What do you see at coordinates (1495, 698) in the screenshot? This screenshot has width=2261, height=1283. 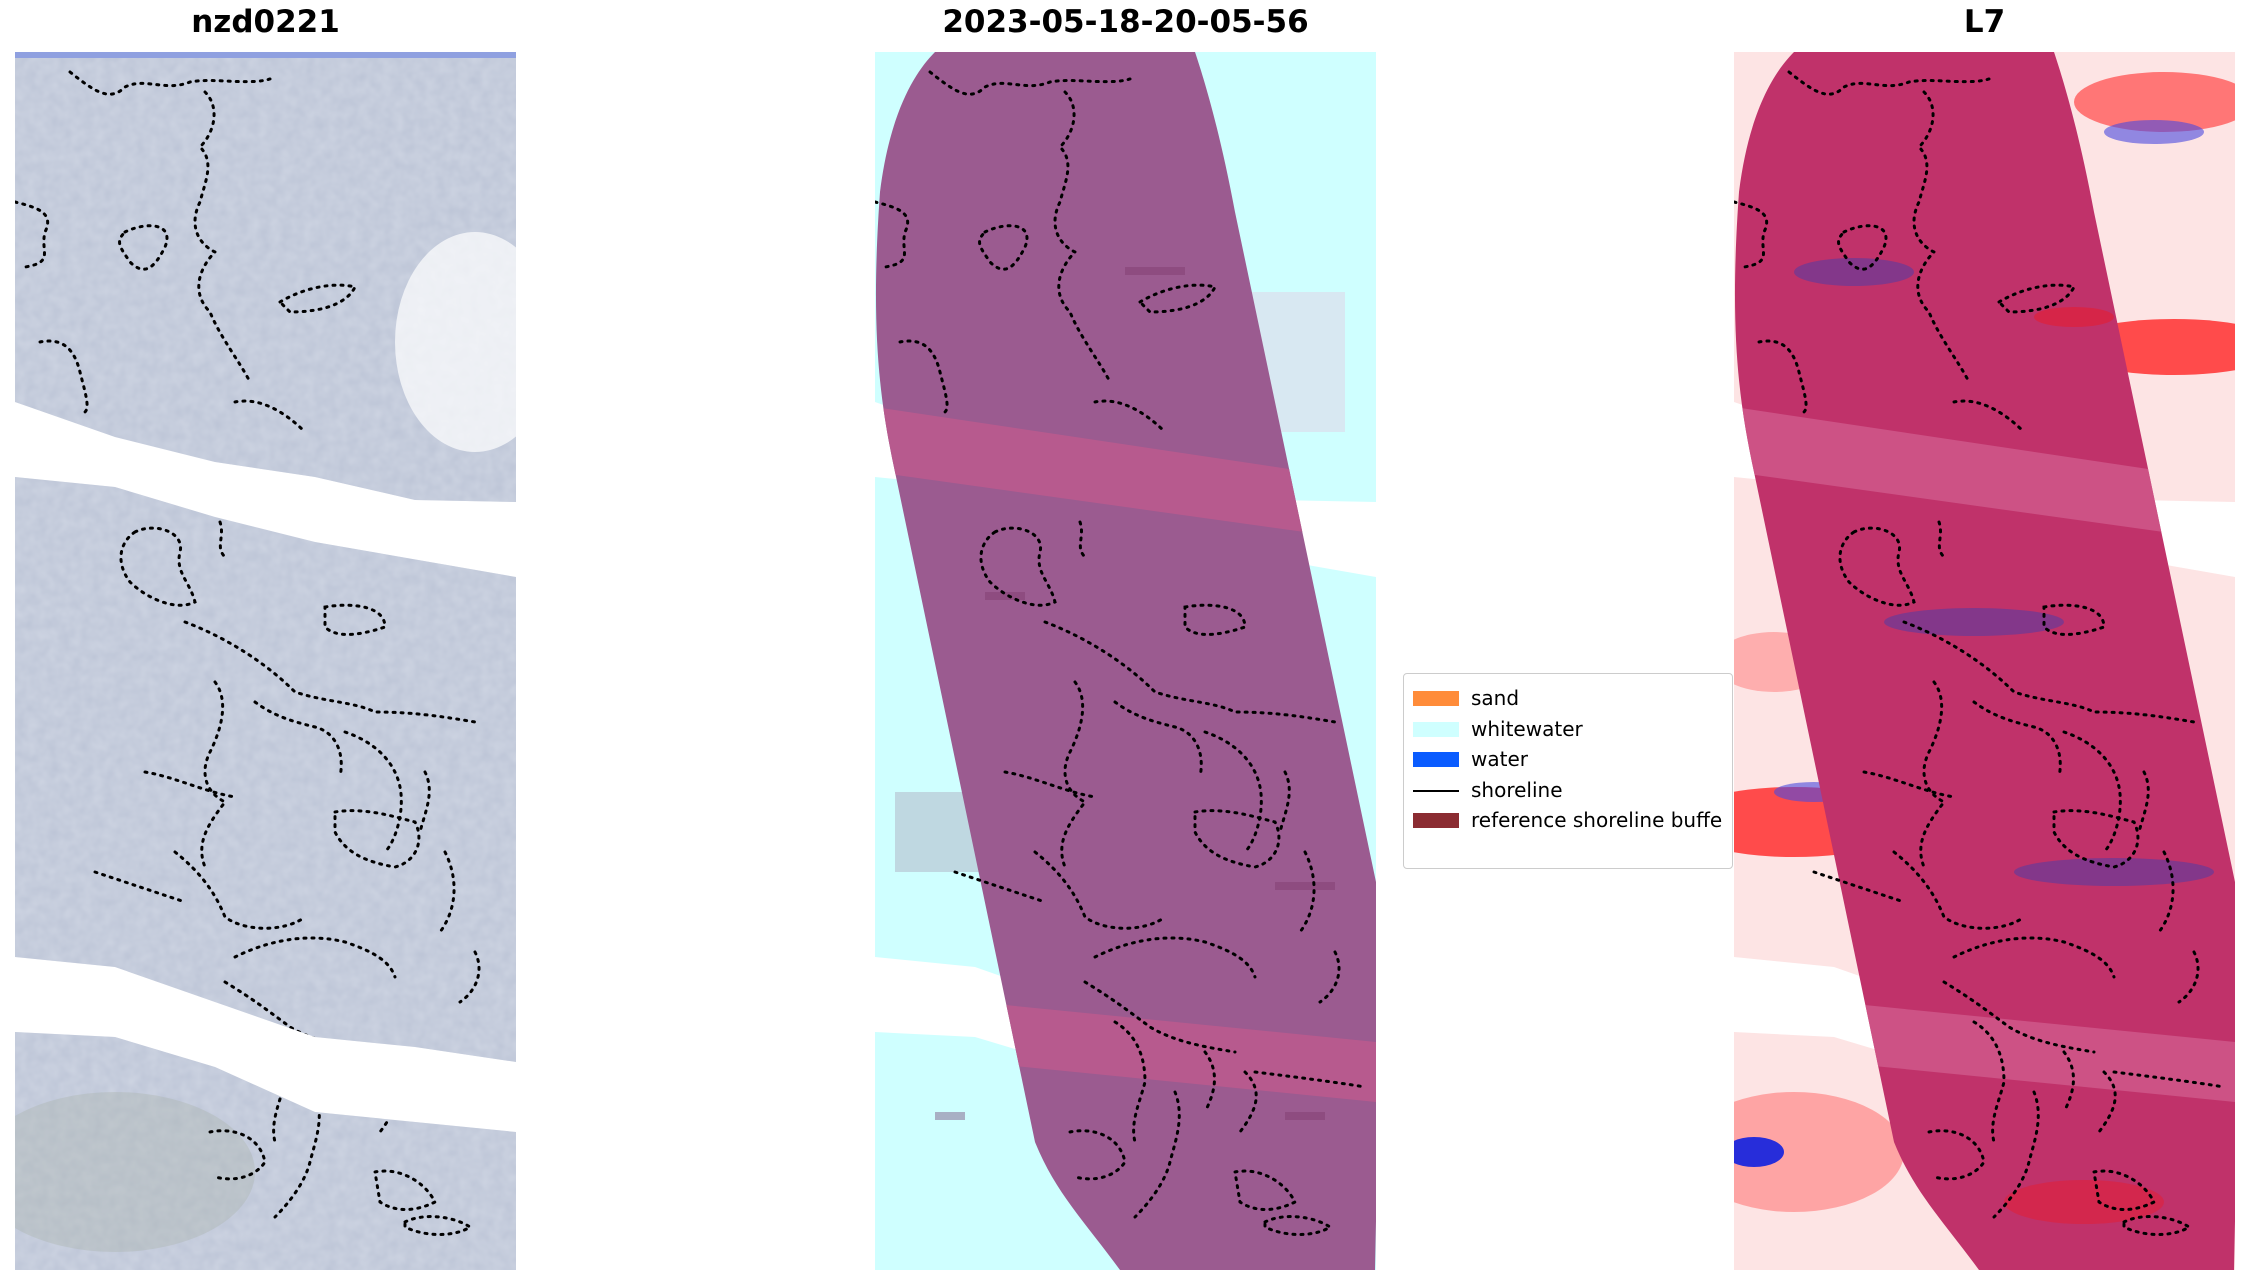 I see `legend-label: sand` at bounding box center [1495, 698].